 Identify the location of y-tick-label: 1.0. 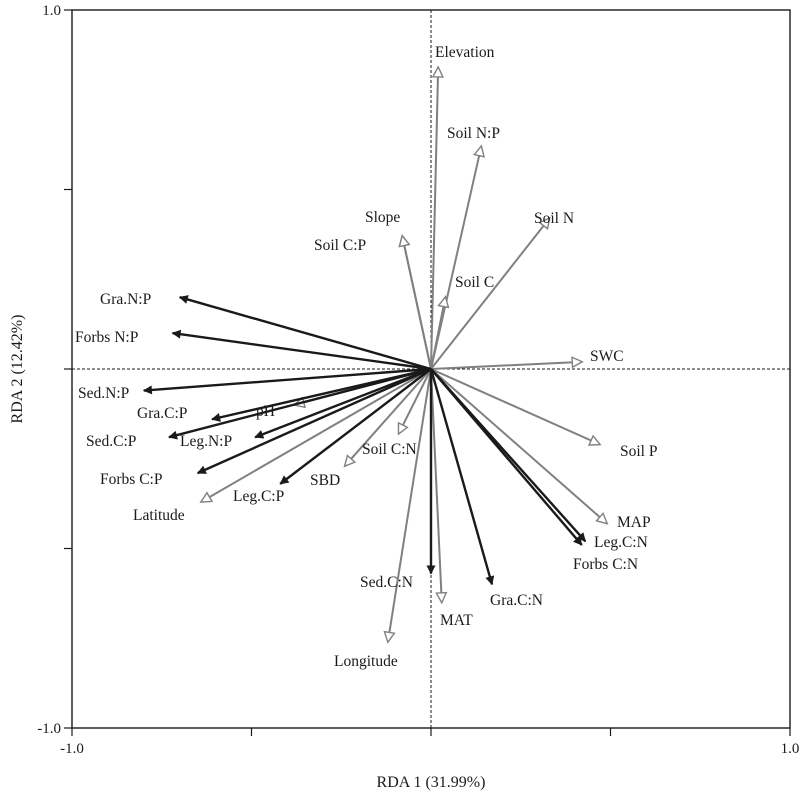
(51, 11).